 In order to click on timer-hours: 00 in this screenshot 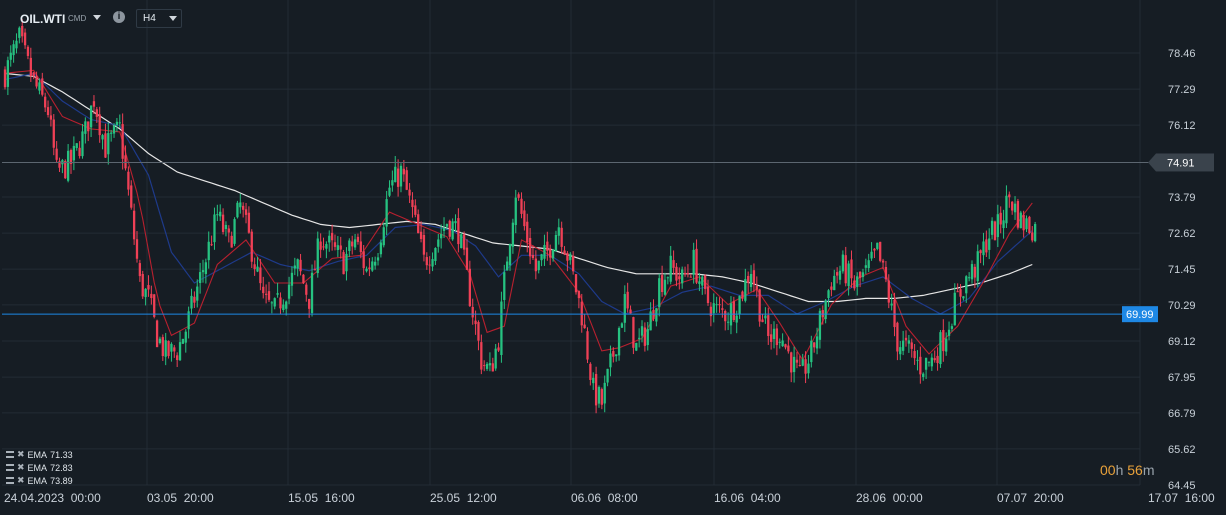, I will do `click(1108, 470)`.